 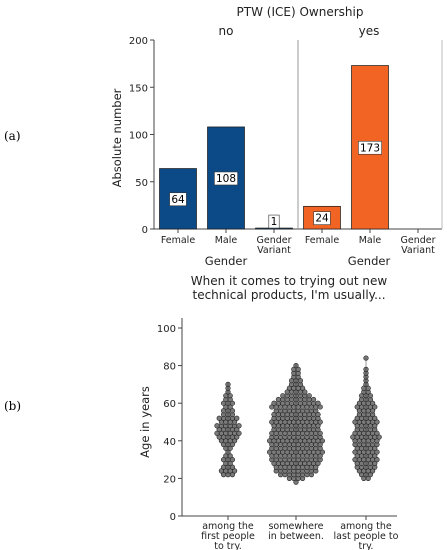 I want to click on chart-b-y-axis-label: Age in years, so click(x=145, y=422).